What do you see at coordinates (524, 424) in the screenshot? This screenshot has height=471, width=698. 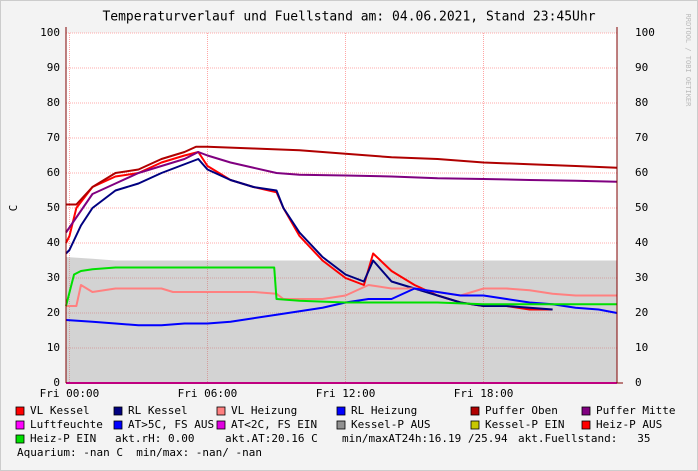 I see `legend-label: Kessel-P EIN` at bounding box center [524, 424].